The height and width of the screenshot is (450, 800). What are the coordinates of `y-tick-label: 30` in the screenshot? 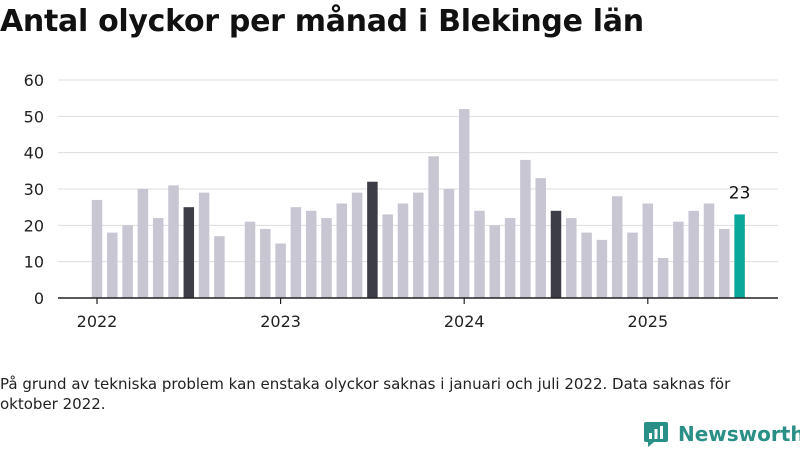 It's located at (34, 189).